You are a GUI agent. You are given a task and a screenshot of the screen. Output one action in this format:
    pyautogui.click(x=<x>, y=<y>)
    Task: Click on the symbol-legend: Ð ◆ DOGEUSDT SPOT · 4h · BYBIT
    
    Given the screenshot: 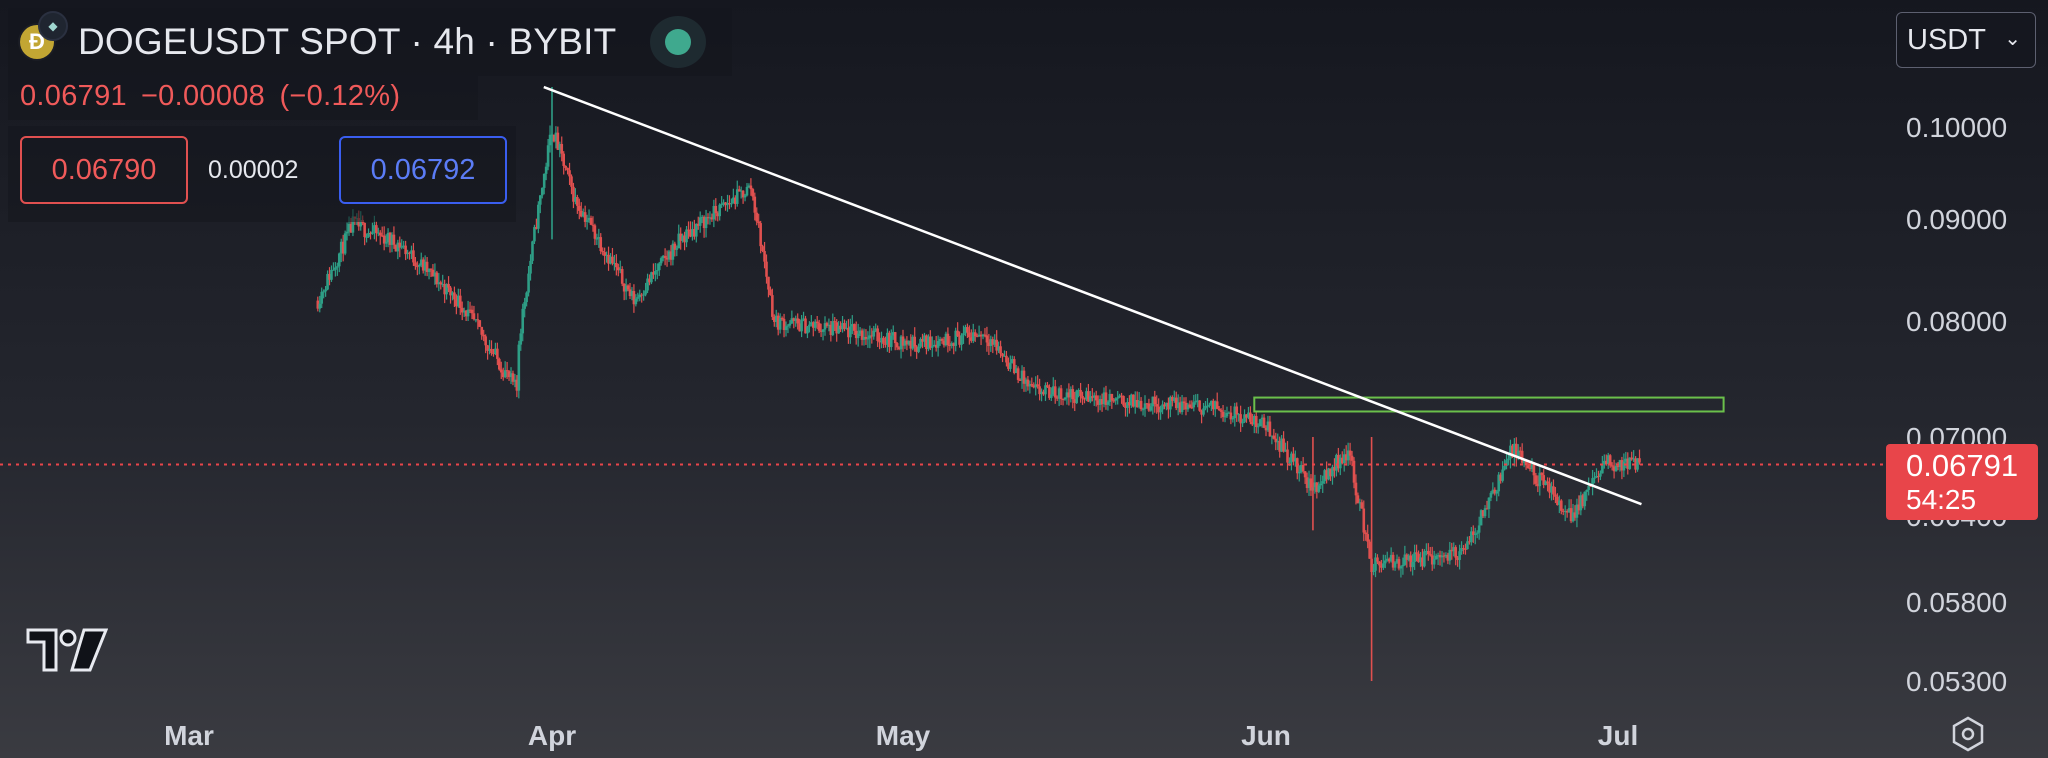 What is the action you would take?
    pyautogui.click(x=318, y=39)
    